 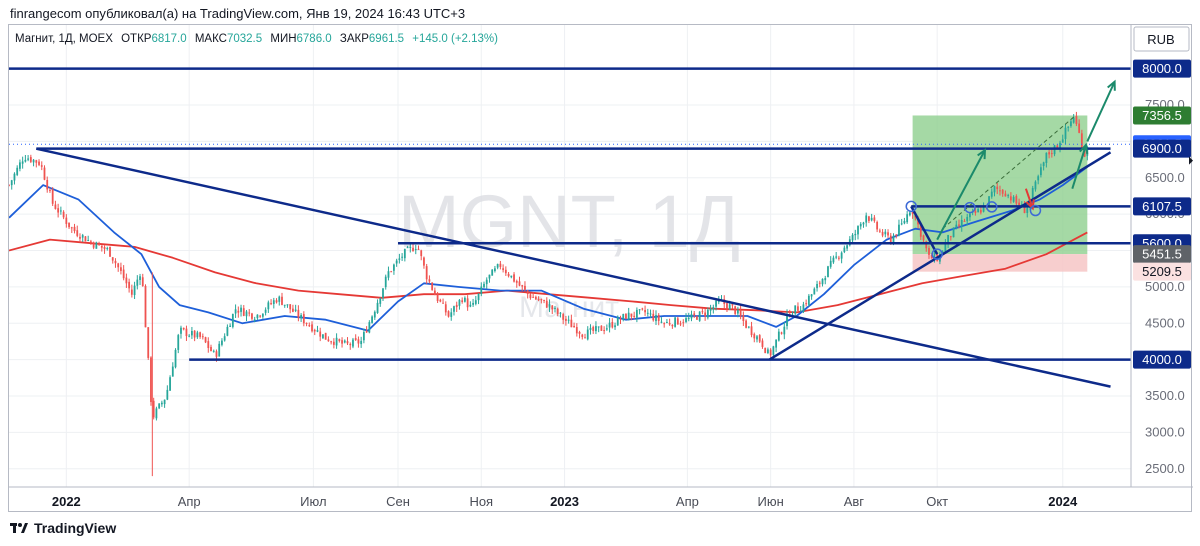 I want to click on marker-circle, so click(x=970, y=207).